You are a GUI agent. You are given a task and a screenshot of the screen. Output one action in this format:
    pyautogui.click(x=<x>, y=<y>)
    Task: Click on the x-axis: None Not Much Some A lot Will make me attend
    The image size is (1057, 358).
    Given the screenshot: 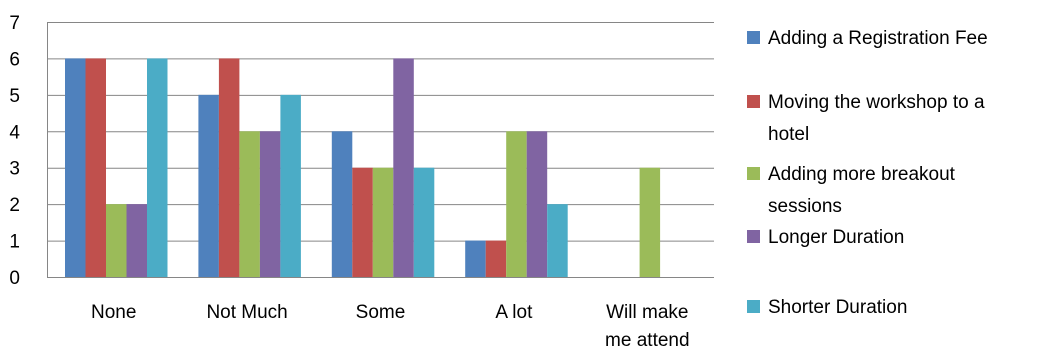 What is the action you would take?
    pyautogui.click(x=380, y=314)
    